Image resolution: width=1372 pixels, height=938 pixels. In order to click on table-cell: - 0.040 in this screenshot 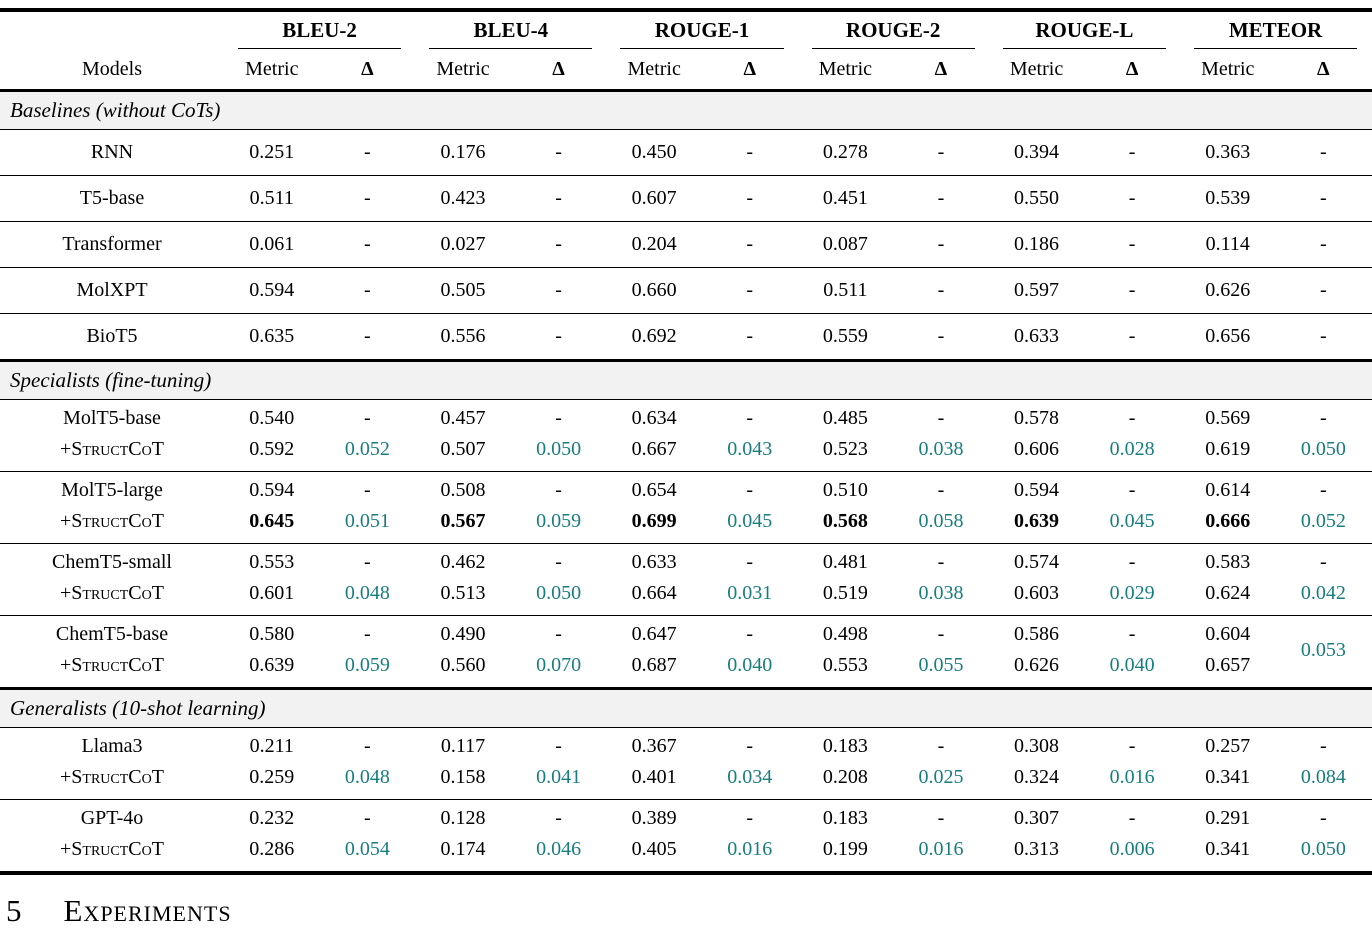, I will do `click(1132, 650)`.